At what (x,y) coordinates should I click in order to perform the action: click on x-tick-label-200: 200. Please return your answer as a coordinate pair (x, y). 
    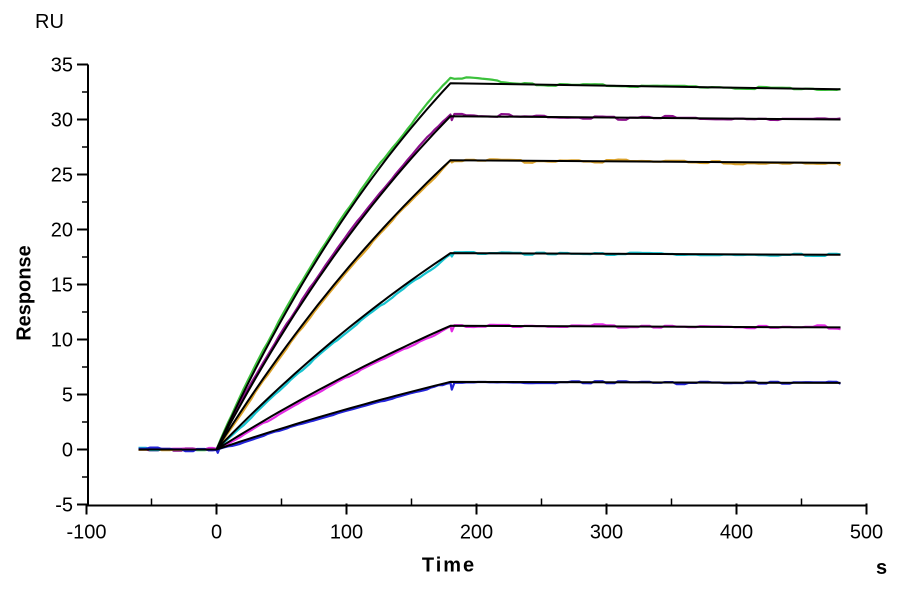
    Looking at the image, I should click on (476, 533).